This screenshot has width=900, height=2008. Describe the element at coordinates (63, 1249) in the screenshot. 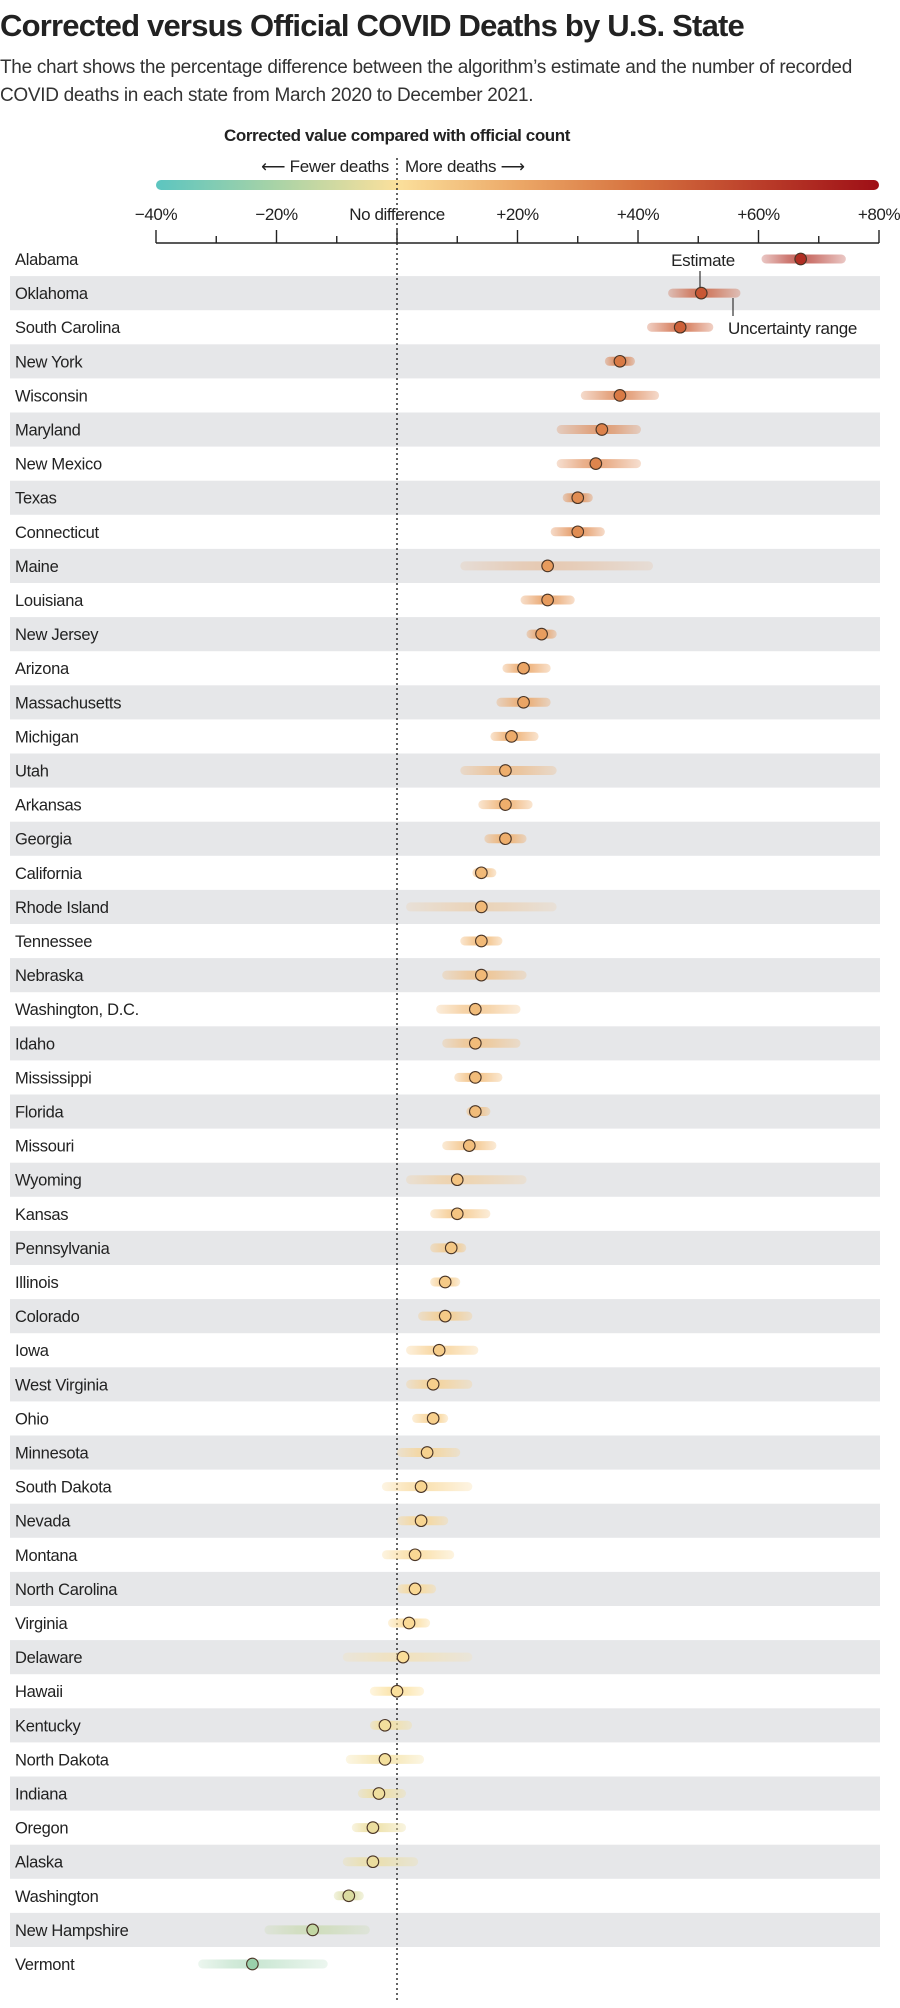

I see `state-label: Pennsylvania` at that location.